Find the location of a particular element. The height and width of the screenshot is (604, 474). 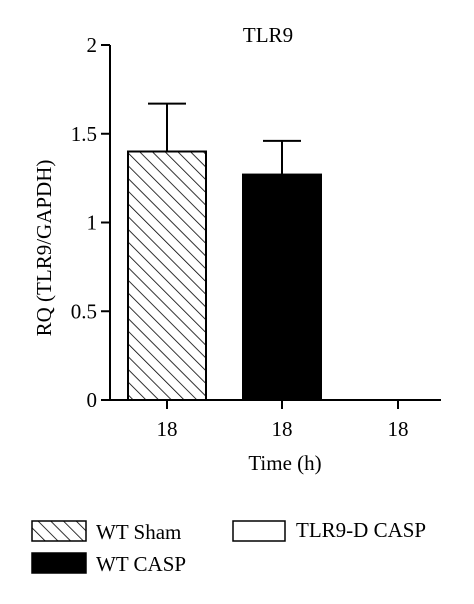

x-axis-label: Time (h) is located at coordinates (284, 463).